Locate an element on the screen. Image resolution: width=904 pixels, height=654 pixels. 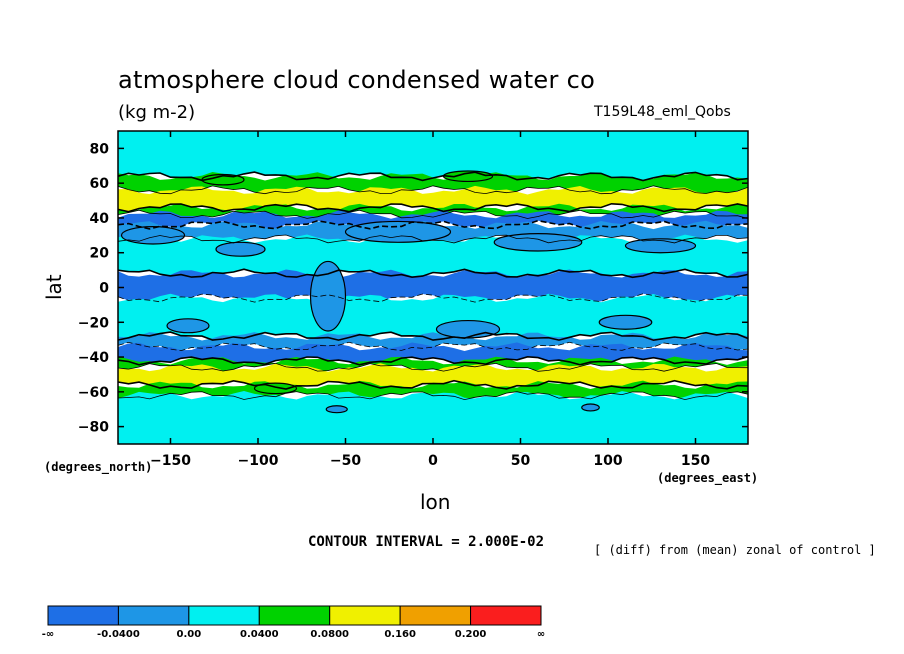
colorbar-label: 0.00 is located at coordinates (189, 634).